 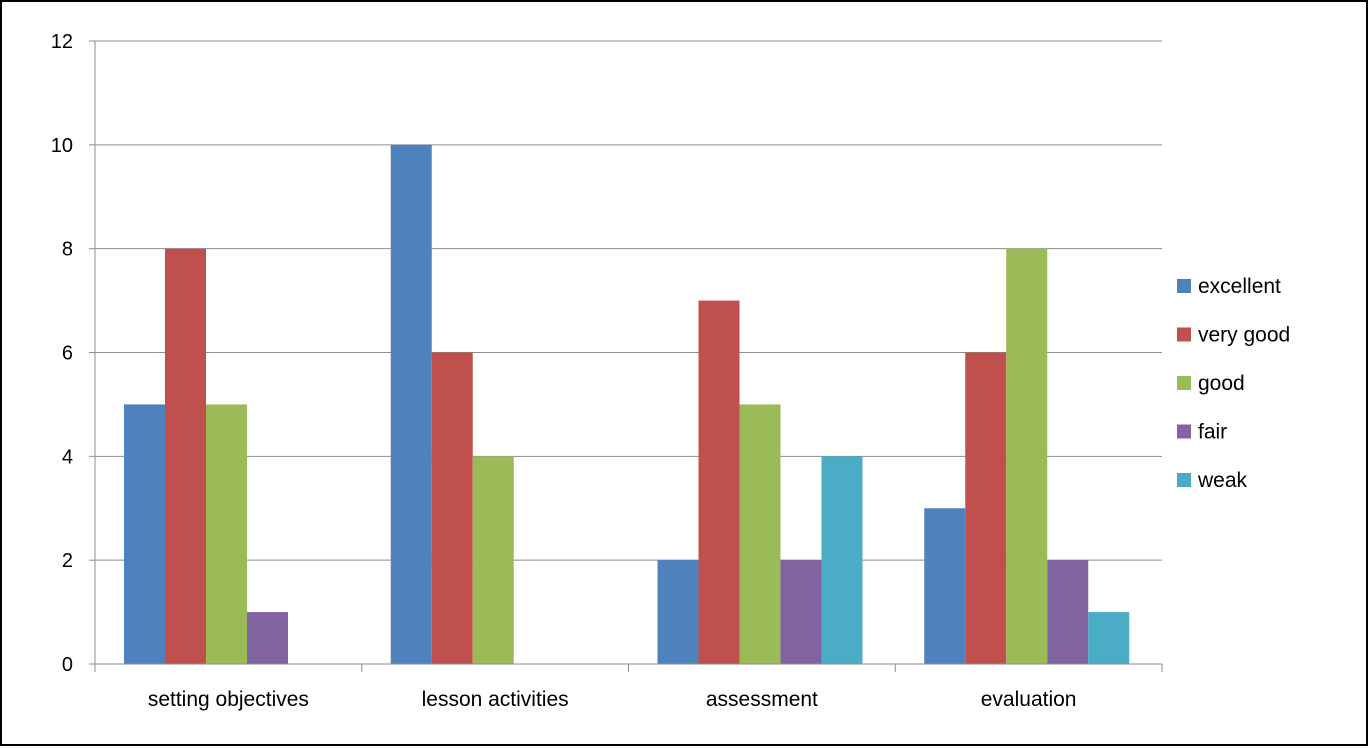 What do you see at coordinates (67, 354) in the screenshot?
I see `y-tick-label: 6` at bounding box center [67, 354].